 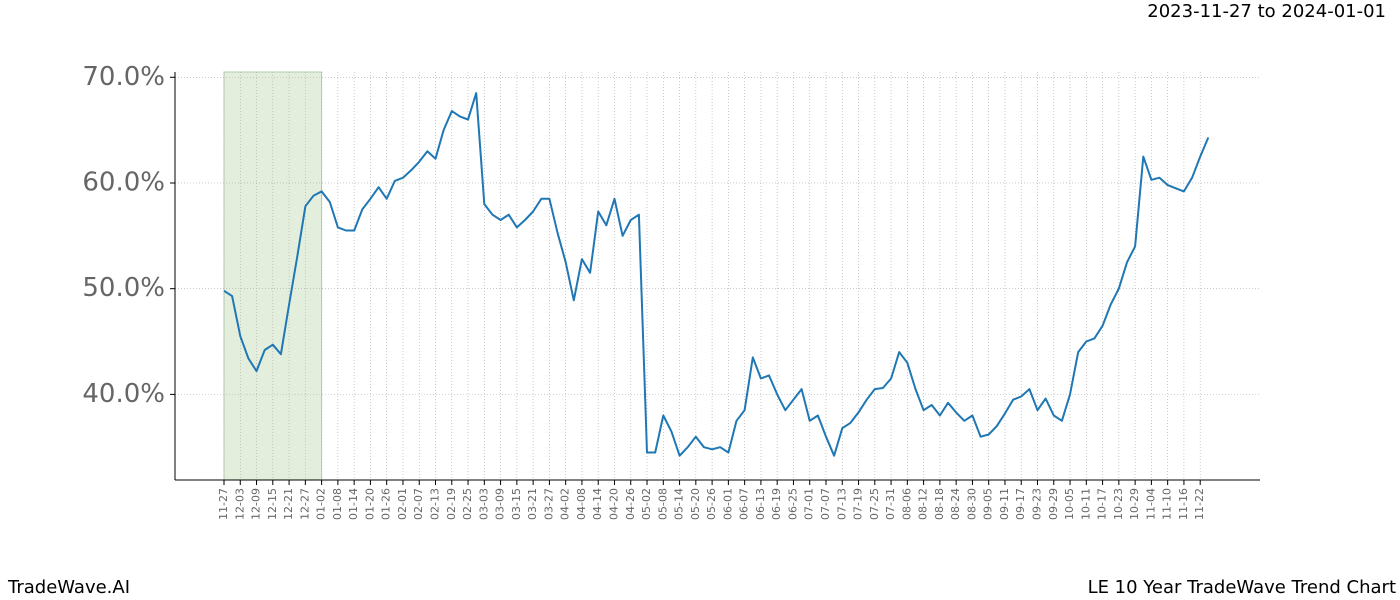 What do you see at coordinates (646, 504) in the screenshot?
I see `x-tick-label: 05-02` at bounding box center [646, 504].